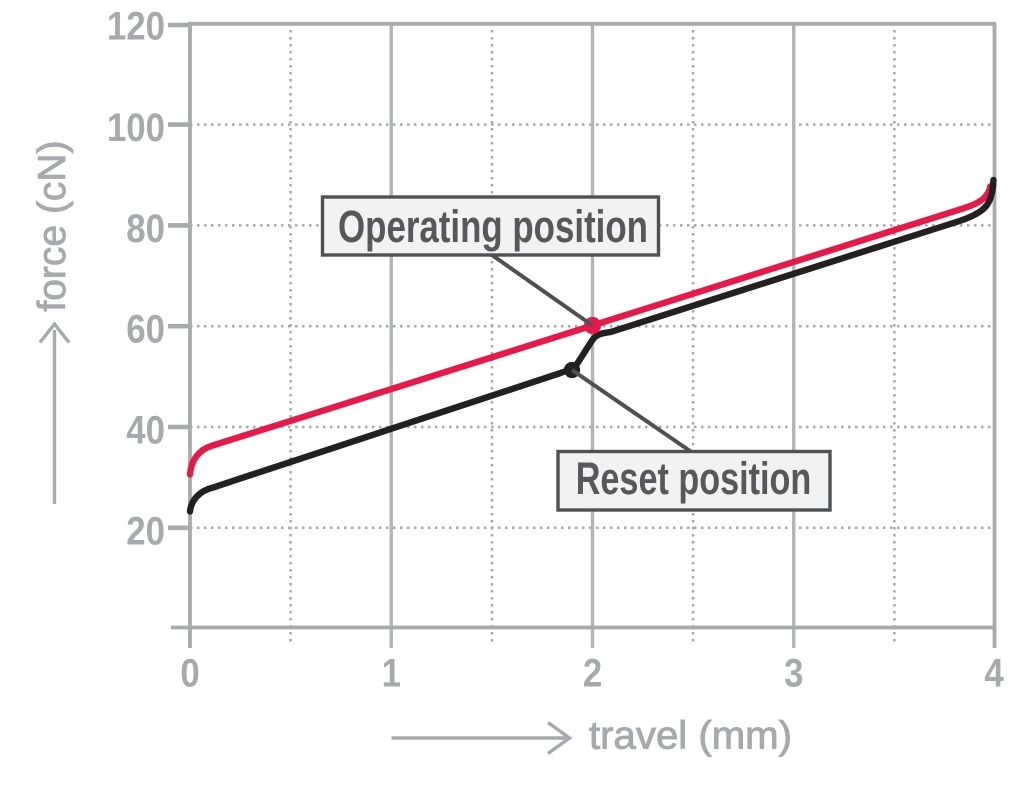  Describe the element at coordinates (145, 429) in the screenshot. I see `svg-text: 40` at that location.